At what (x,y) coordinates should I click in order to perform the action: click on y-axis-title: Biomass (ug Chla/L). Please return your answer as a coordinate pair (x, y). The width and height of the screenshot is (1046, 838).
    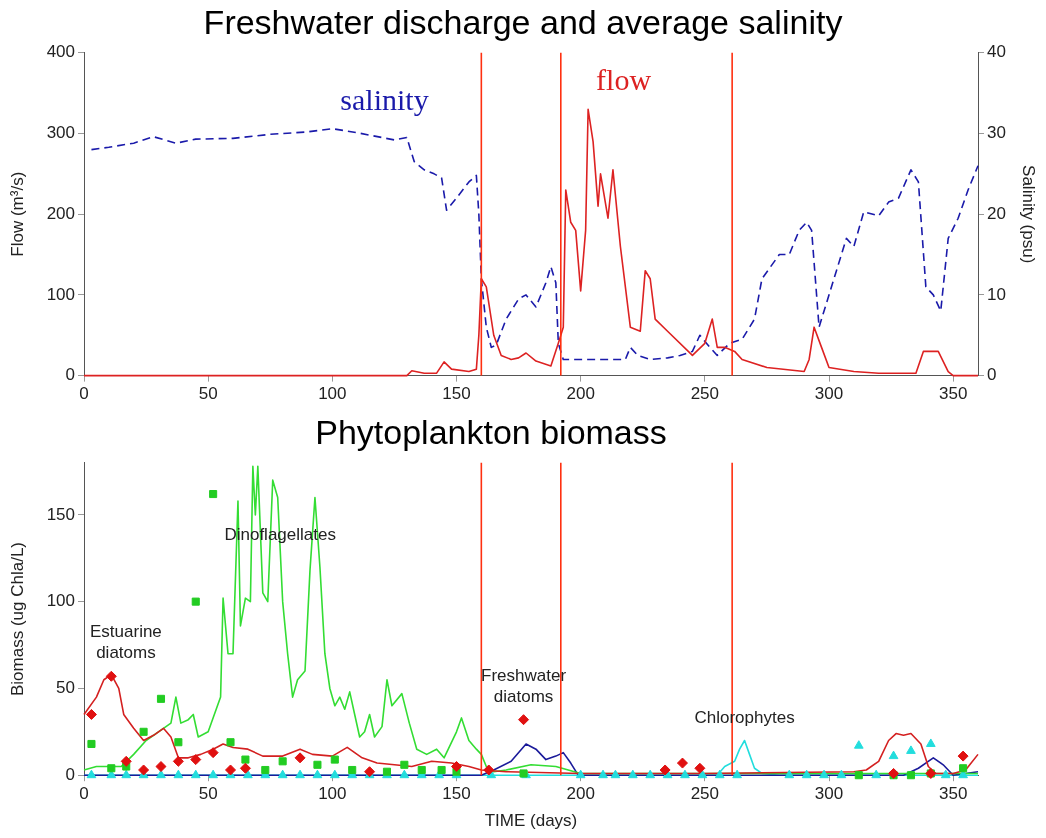
    Looking at the image, I should click on (17, 619).